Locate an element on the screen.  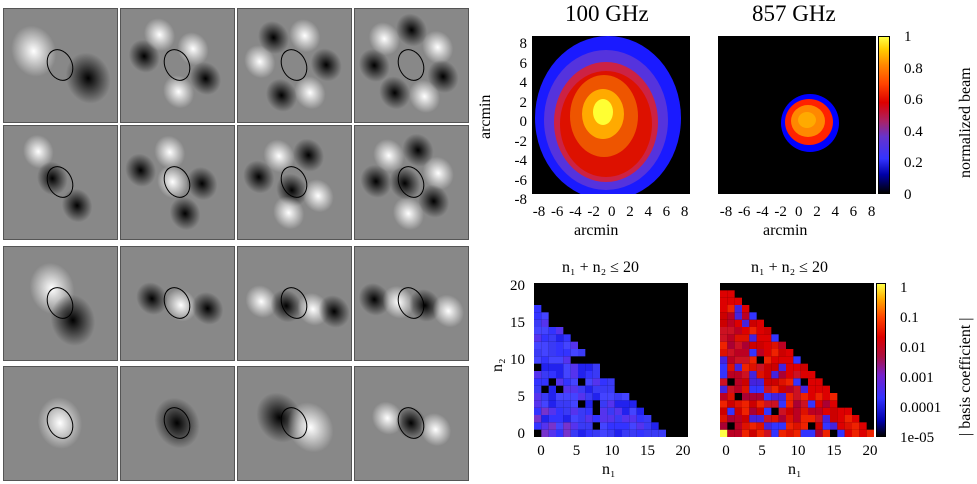
tick-label: 8 is located at coordinates (684, 212).